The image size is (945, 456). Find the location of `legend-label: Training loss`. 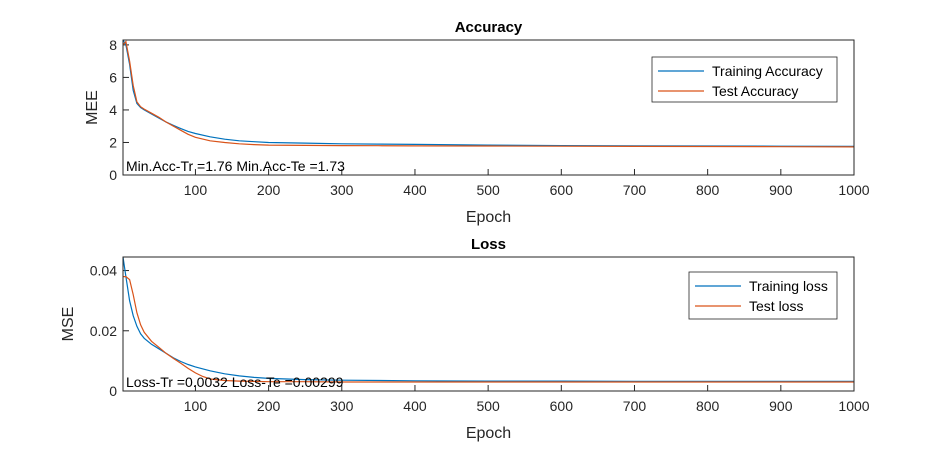

legend-label: Training loss is located at coordinates (788, 286).